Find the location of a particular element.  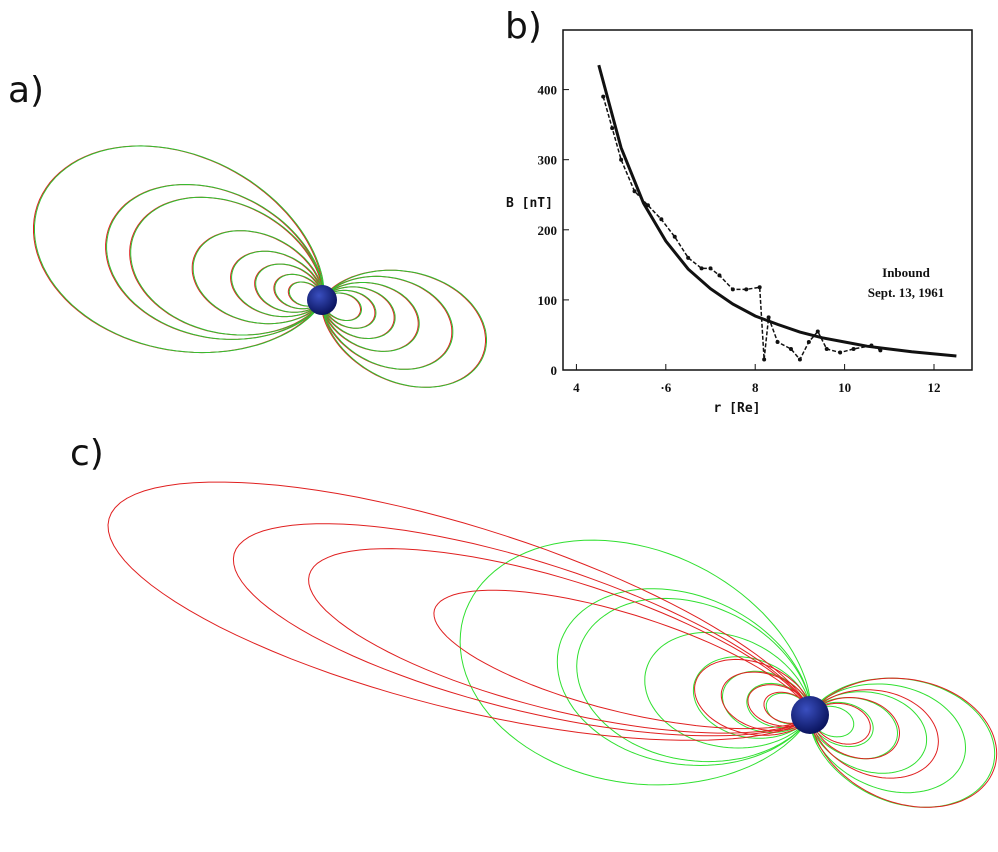

y-tick-label: 200 is located at coordinates (548, 230).